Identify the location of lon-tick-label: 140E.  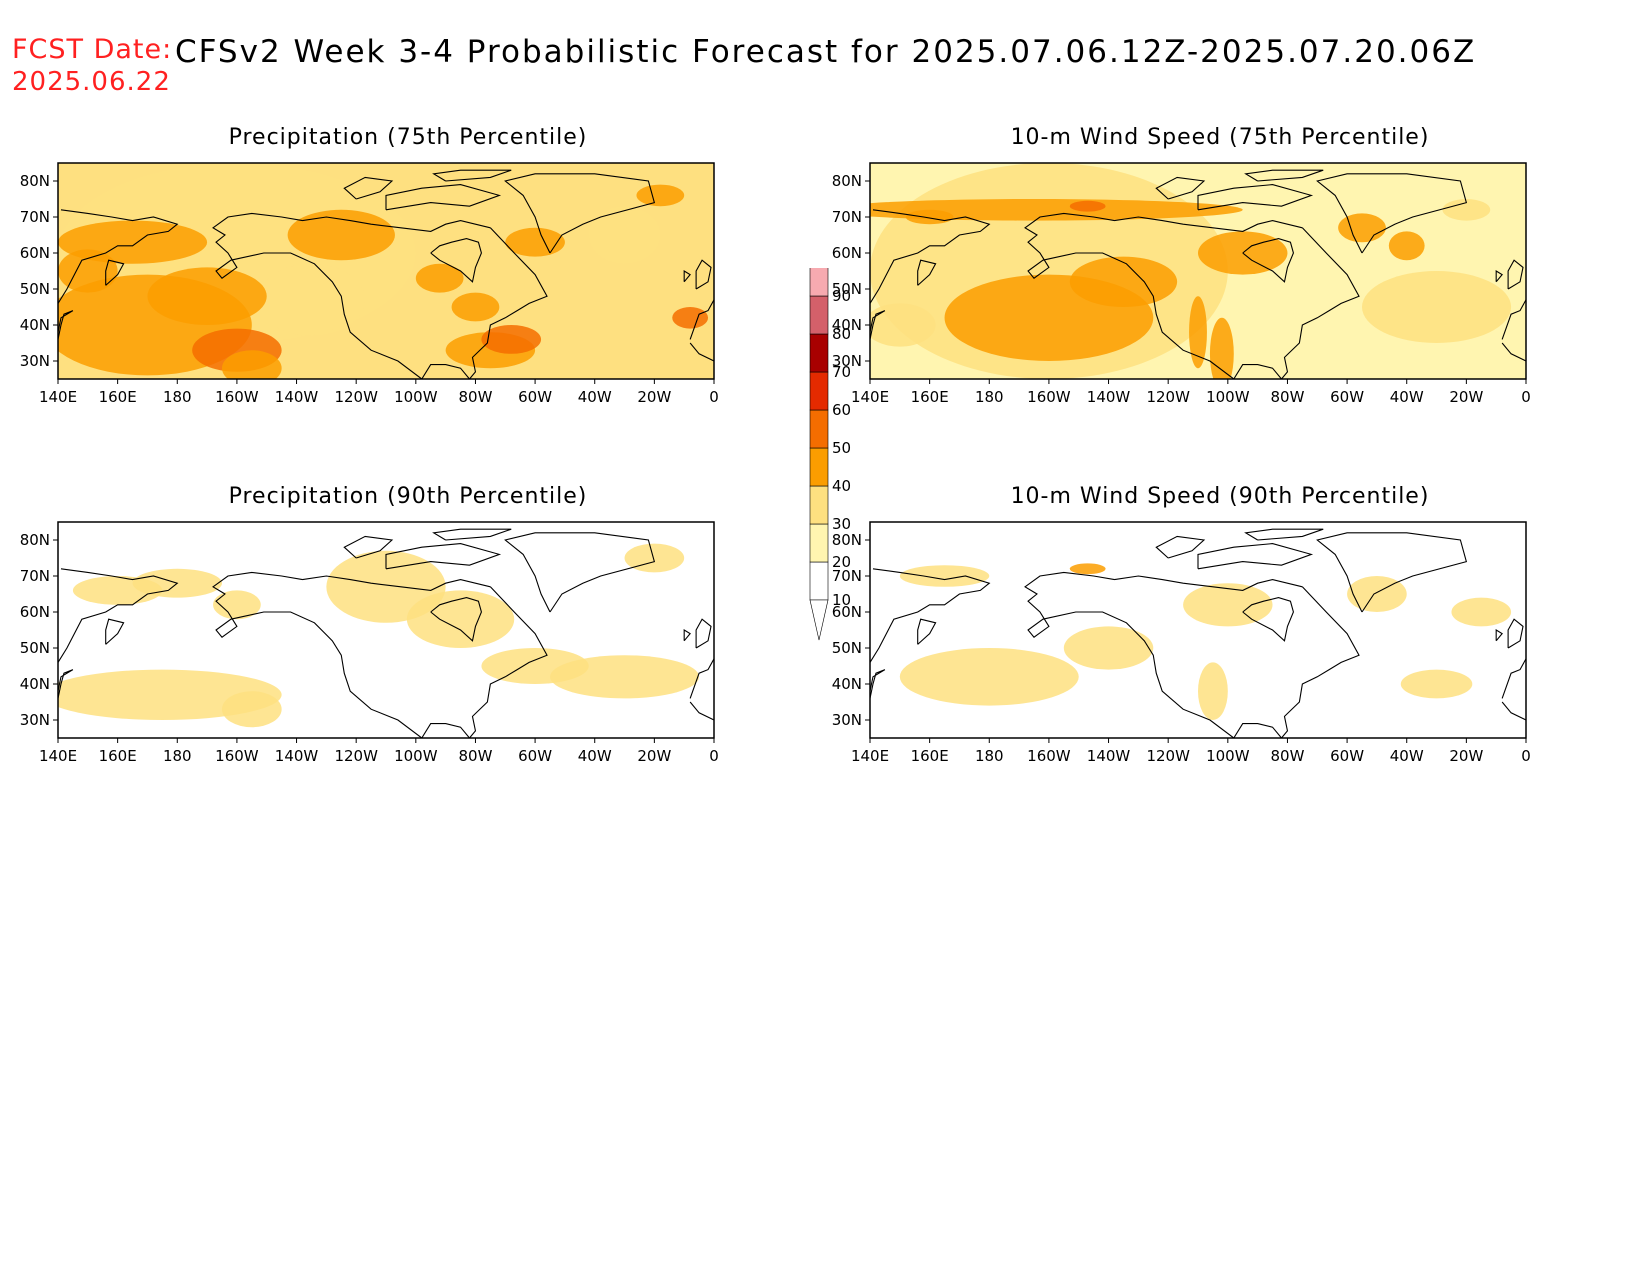
(58, 397).